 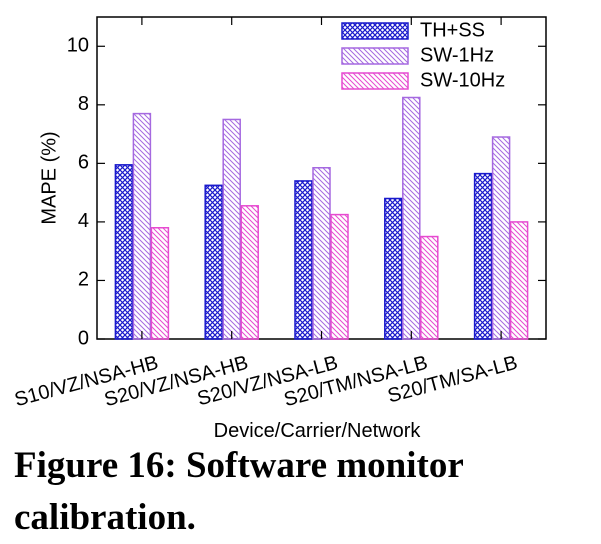 What do you see at coordinates (462, 80) in the screenshot?
I see `legend-label: SW-10Hz` at bounding box center [462, 80].